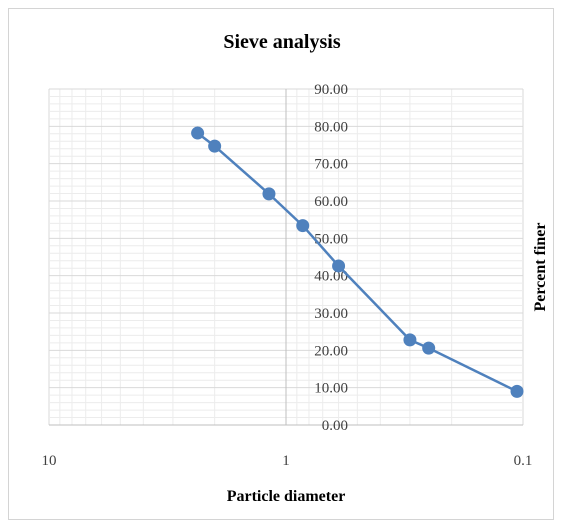  Describe the element at coordinates (331, 277) in the screenshot. I see `y-tick-label: 40.00` at that location.